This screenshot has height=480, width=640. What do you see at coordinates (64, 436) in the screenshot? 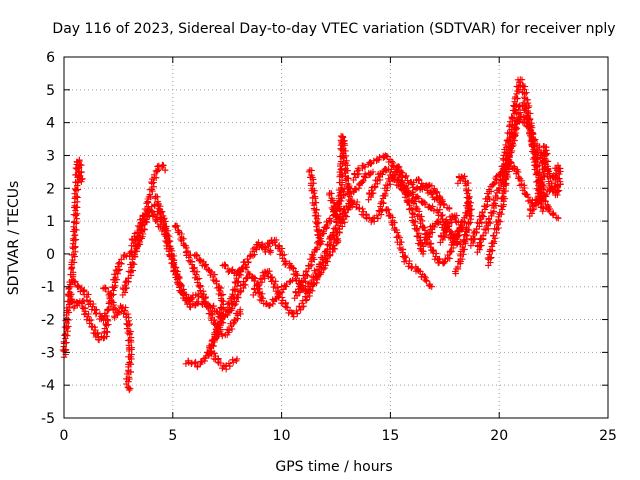
I see `x-tick-label: 0` at bounding box center [64, 436].